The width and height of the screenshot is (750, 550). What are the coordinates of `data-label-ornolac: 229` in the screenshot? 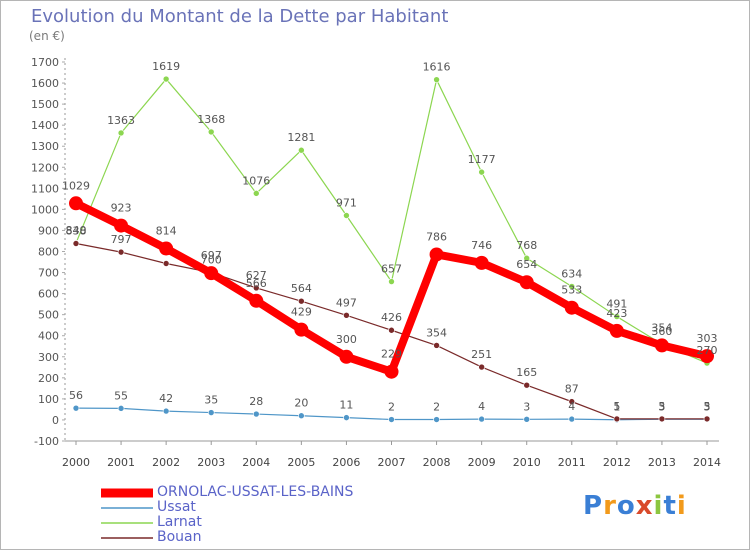 It's located at (391, 354).